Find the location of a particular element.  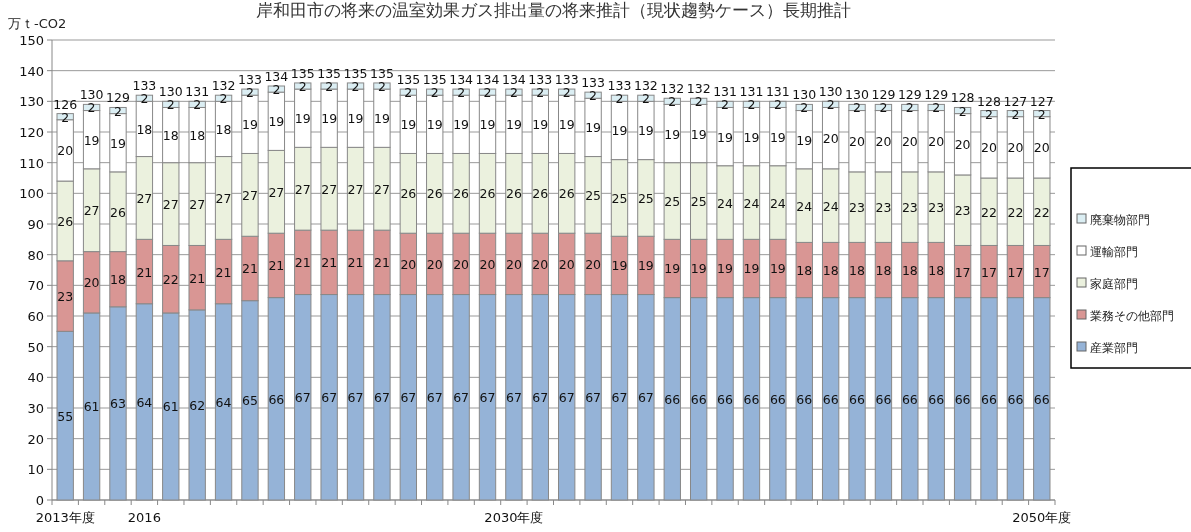

total-label: 127 is located at coordinates (1015, 101).